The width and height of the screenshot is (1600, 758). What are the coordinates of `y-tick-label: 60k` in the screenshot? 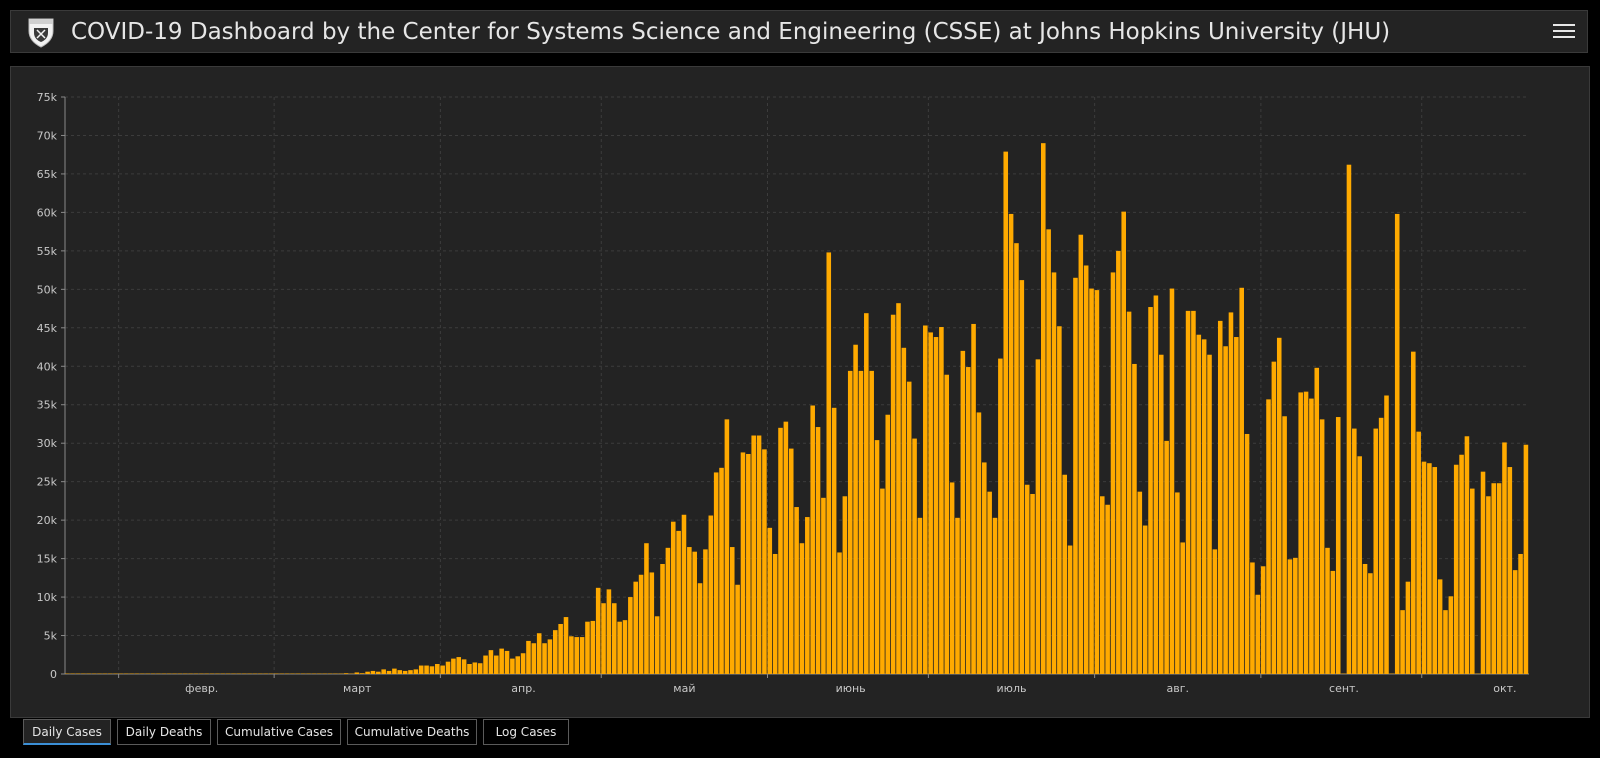 It's located at (47, 212).